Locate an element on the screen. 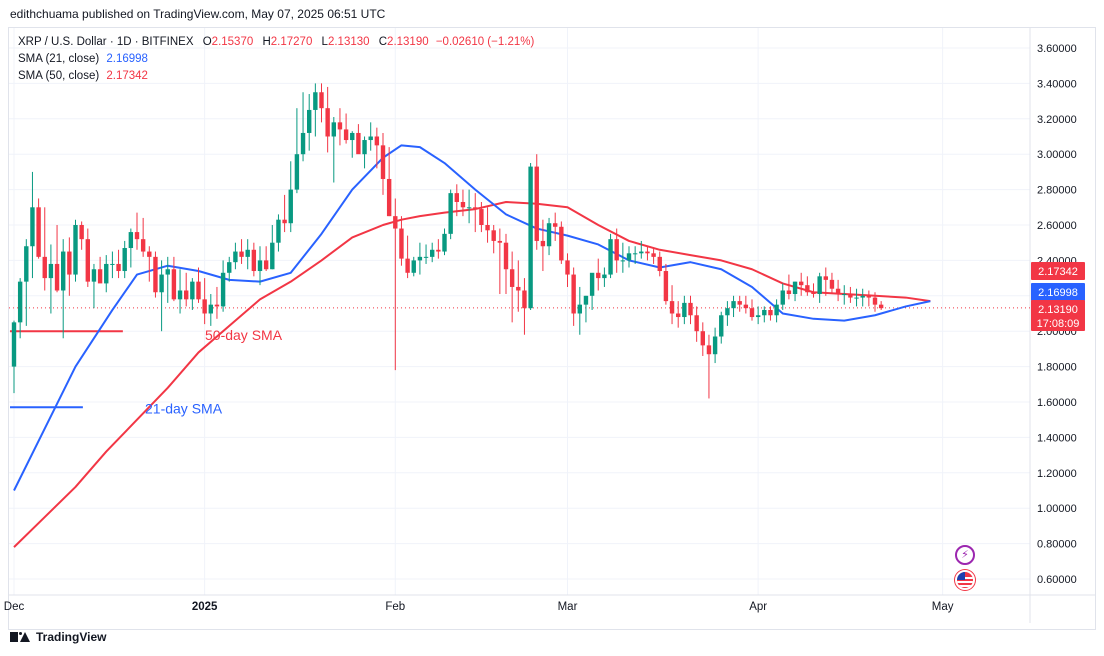 The width and height of the screenshot is (1104, 656). close-key: C is located at coordinates (383, 42).